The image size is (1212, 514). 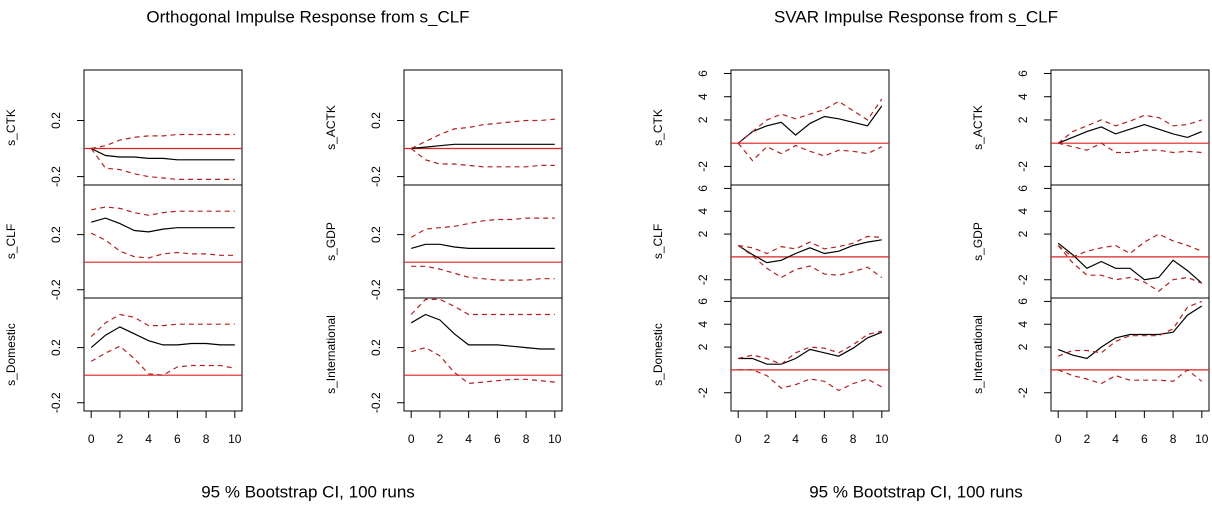 What do you see at coordinates (916, 16) in the screenshot?
I see `chart-title: SVAR Impulse Response from s_CLF` at bounding box center [916, 16].